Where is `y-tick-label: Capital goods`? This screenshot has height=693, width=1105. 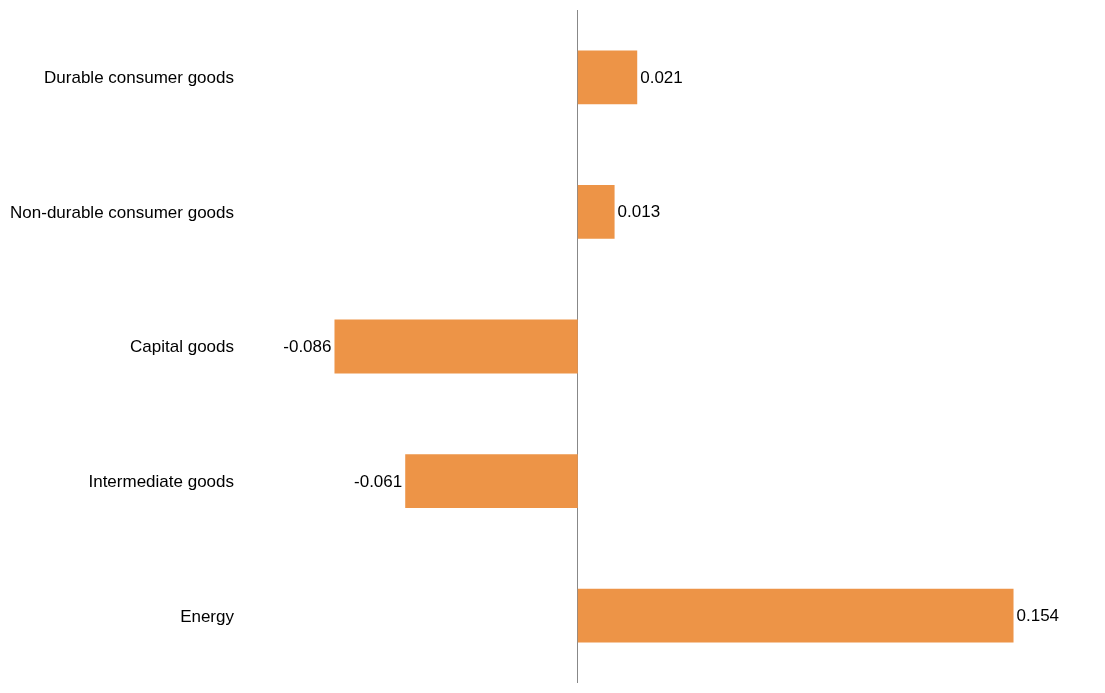
y-tick-label: Capital goods is located at coordinates (182, 347).